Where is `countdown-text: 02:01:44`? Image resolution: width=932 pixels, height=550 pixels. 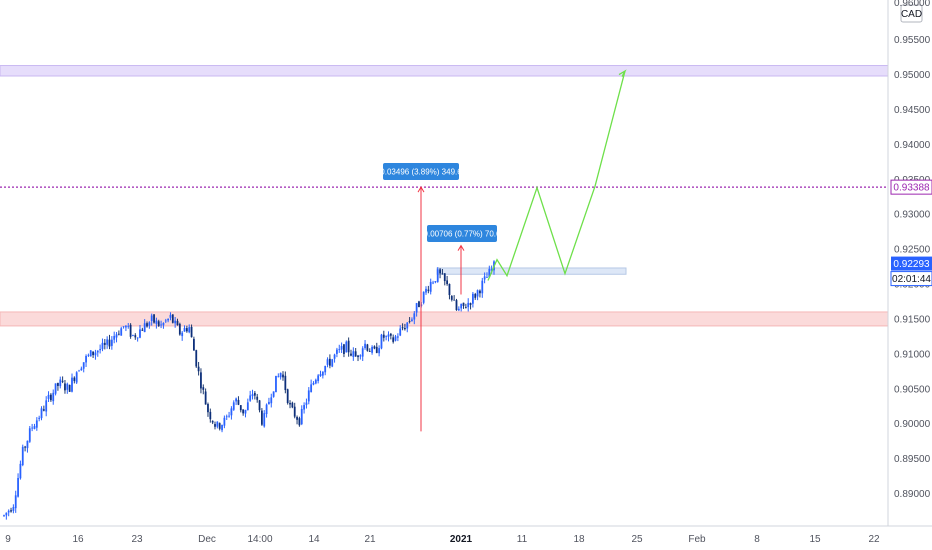
countdown-text: 02:01:44 is located at coordinates (911, 279).